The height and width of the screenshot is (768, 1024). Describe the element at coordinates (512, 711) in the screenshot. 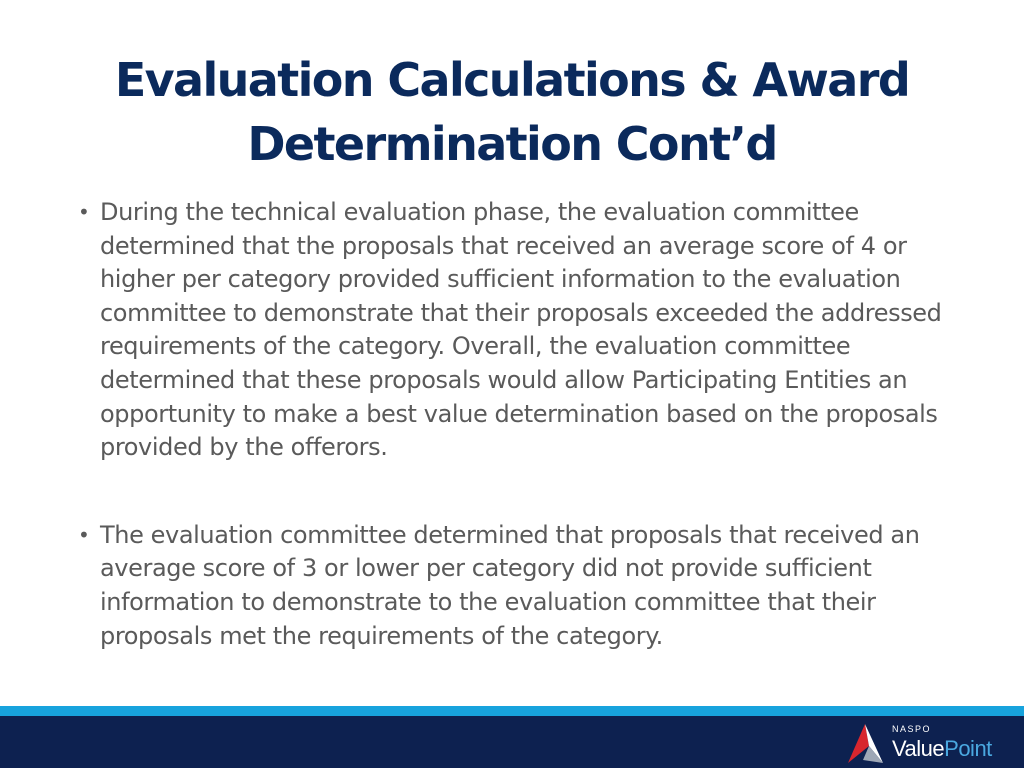

I see `footer-accent-stripe` at that location.